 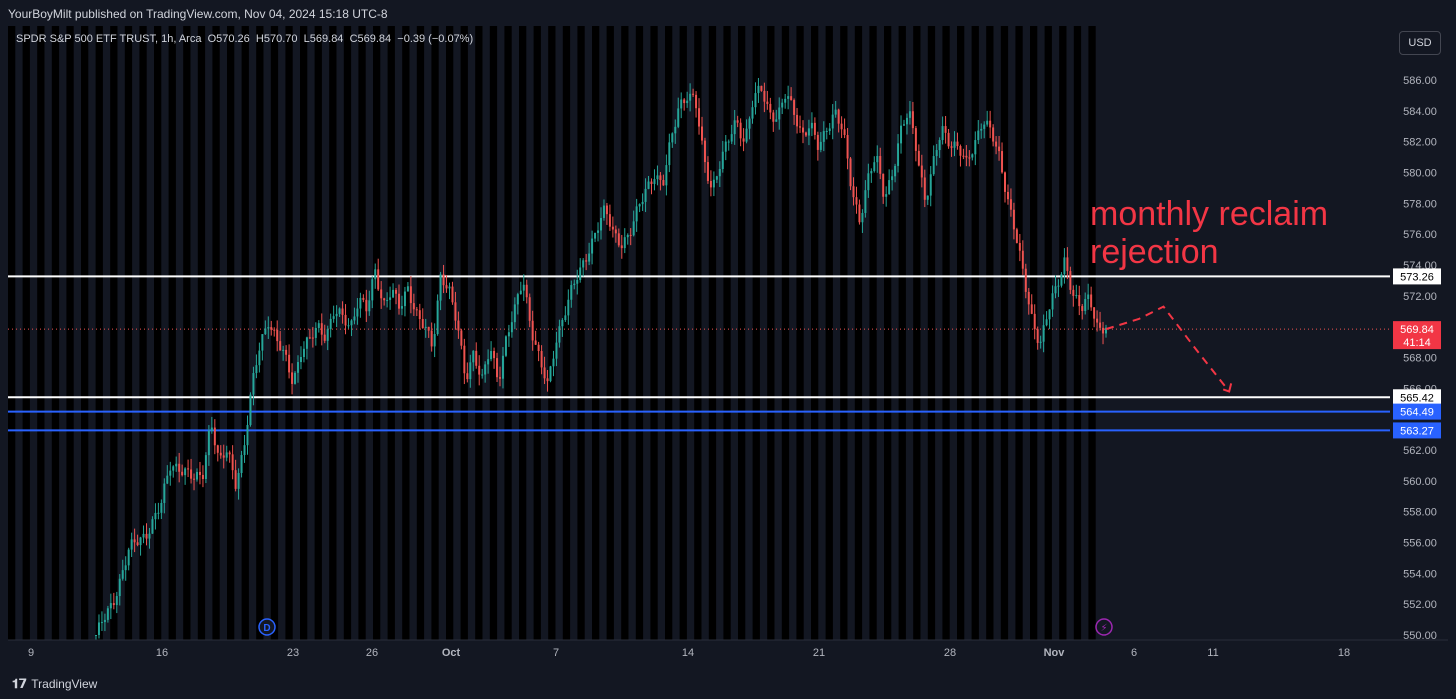 What do you see at coordinates (728, 653) in the screenshot?
I see `time-axis-bg` at bounding box center [728, 653].